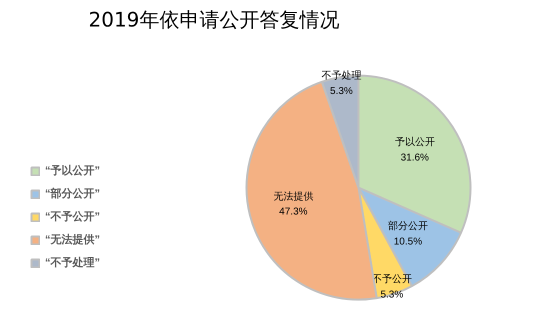 This screenshot has width=534, height=325. Describe the element at coordinates (72, 171) in the screenshot. I see `legend-label: “予以公开”` at that location.